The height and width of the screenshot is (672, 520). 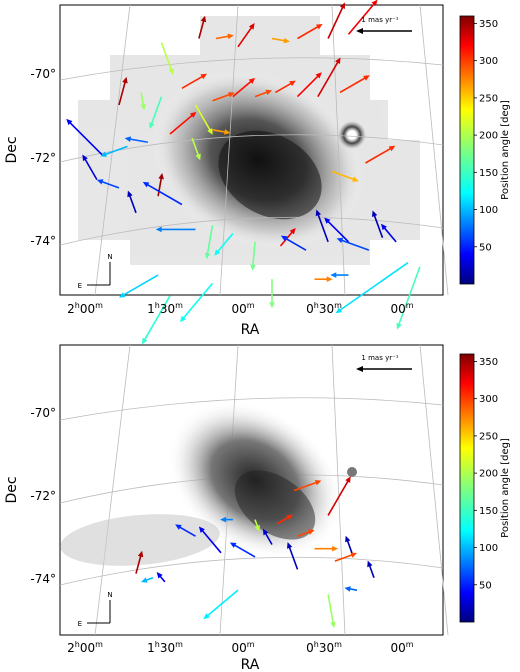 What do you see at coordinates (43, 241) in the screenshot?
I see `top-ytick-74: -74°` at bounding box center [43, 241].